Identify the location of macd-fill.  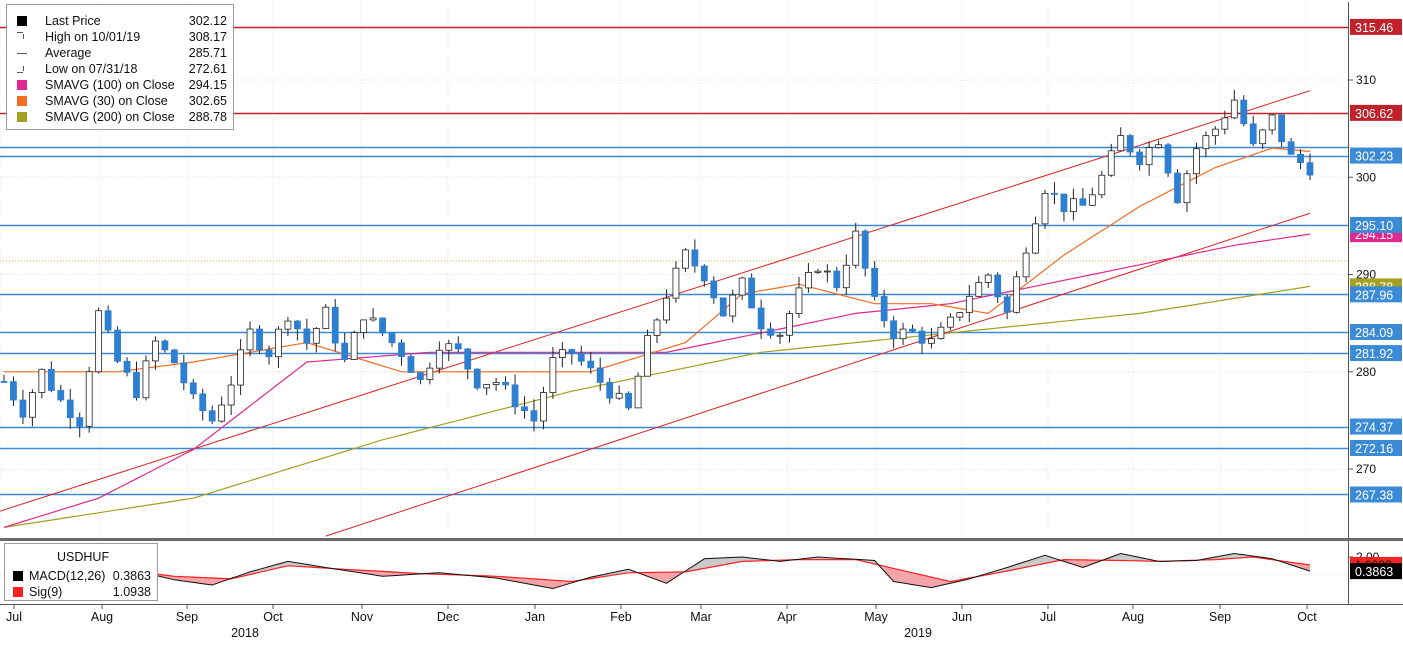
(652, 575).